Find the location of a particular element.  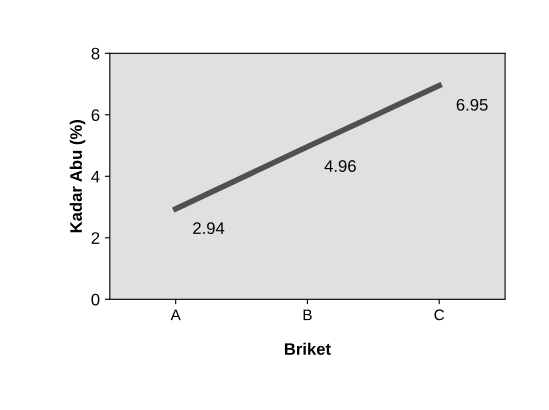

data-label: 6.95 is located at coordinates (472, 104).